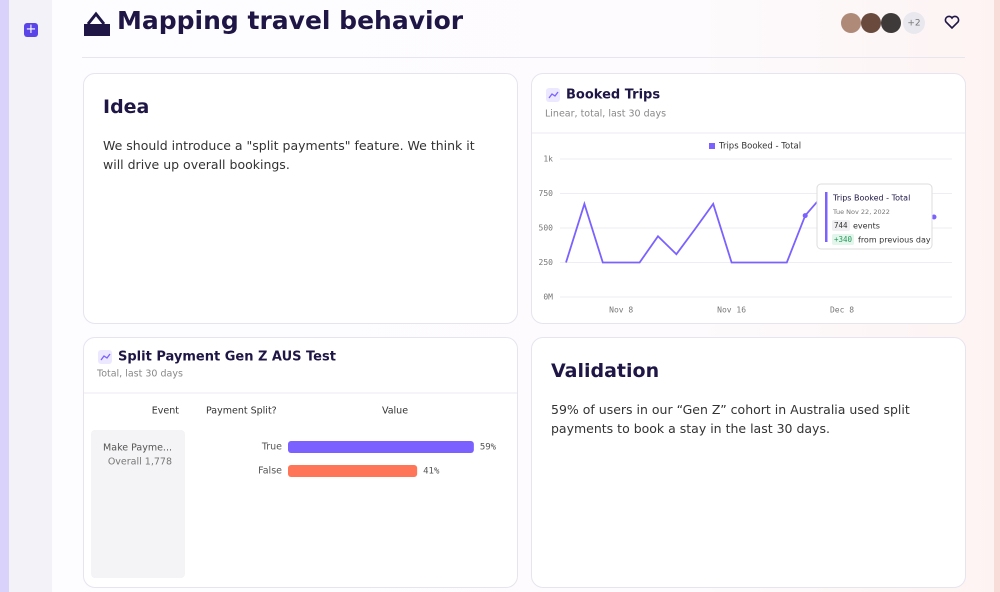  What do you see at coordinates (731, 310) in the screenshot?
I see `x-tick-label: Nov 16` at bounding box center [731, 310].